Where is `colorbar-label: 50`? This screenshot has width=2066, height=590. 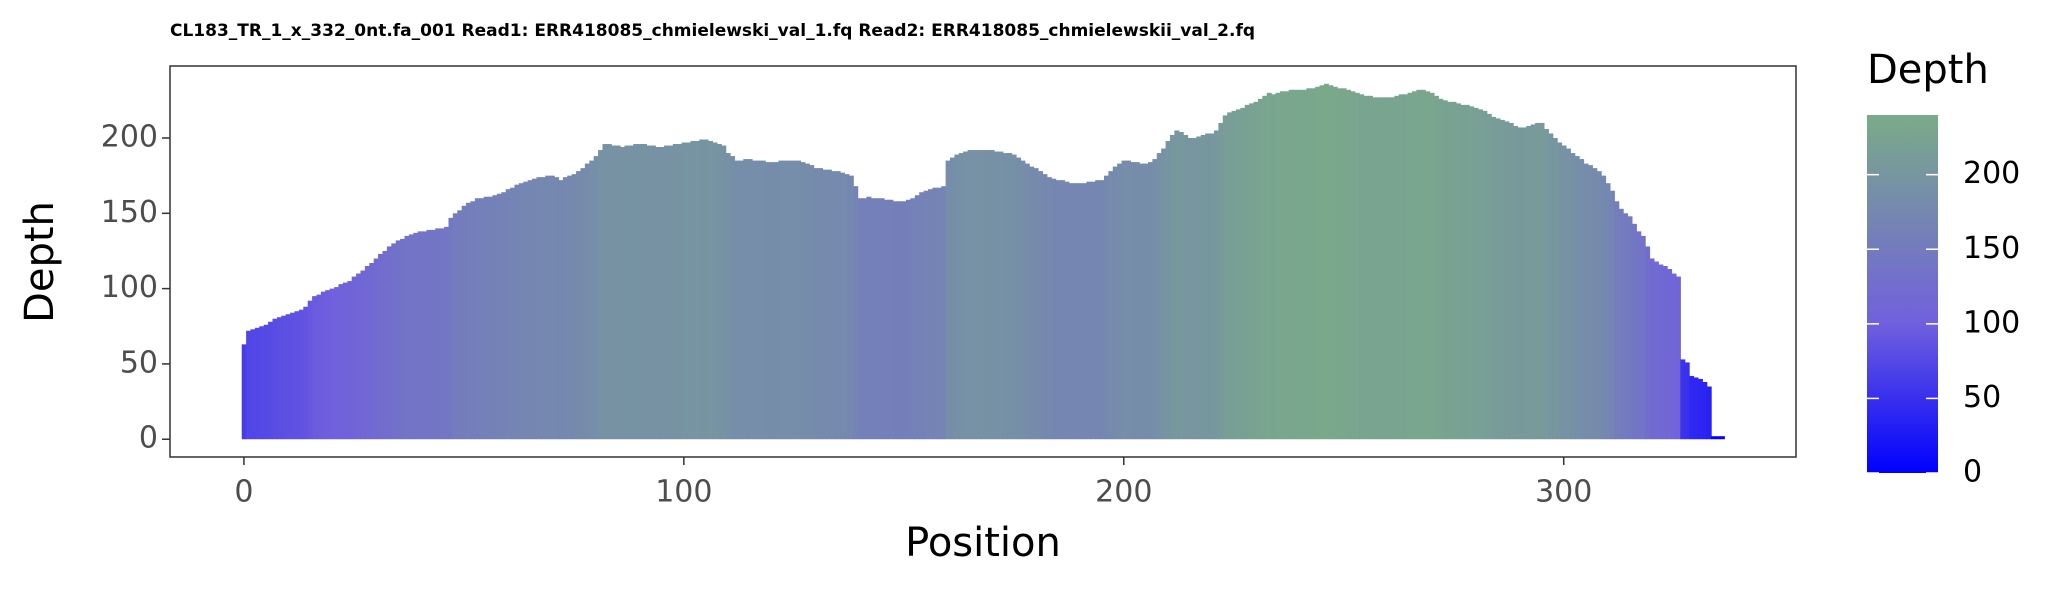 colorbar-label: 50 is located at coordinates (1982, 397).